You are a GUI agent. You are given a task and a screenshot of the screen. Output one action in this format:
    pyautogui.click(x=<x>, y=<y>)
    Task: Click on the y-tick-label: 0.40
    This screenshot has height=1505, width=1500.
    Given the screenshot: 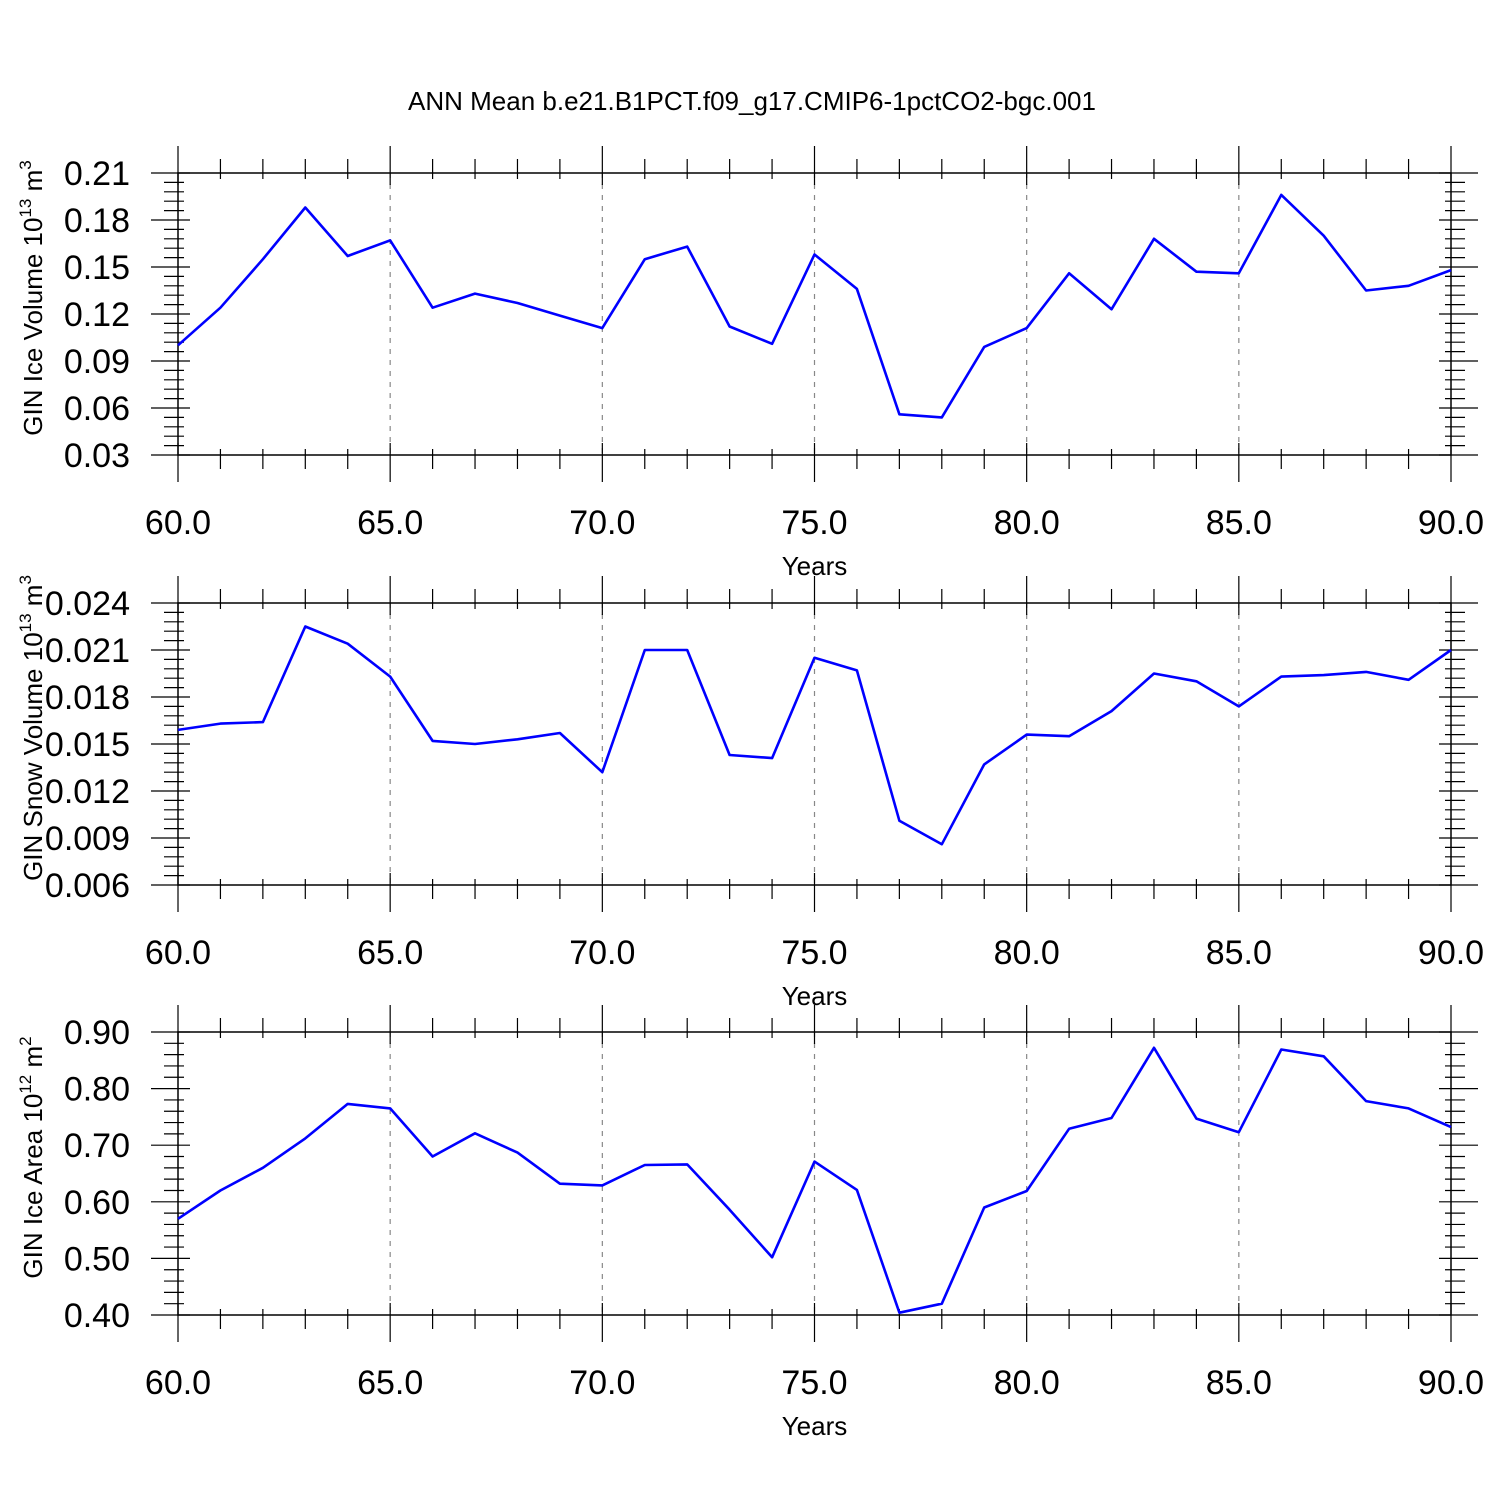 What is the action you would take?
    pyautogui.click(x=97, y=1316)
    